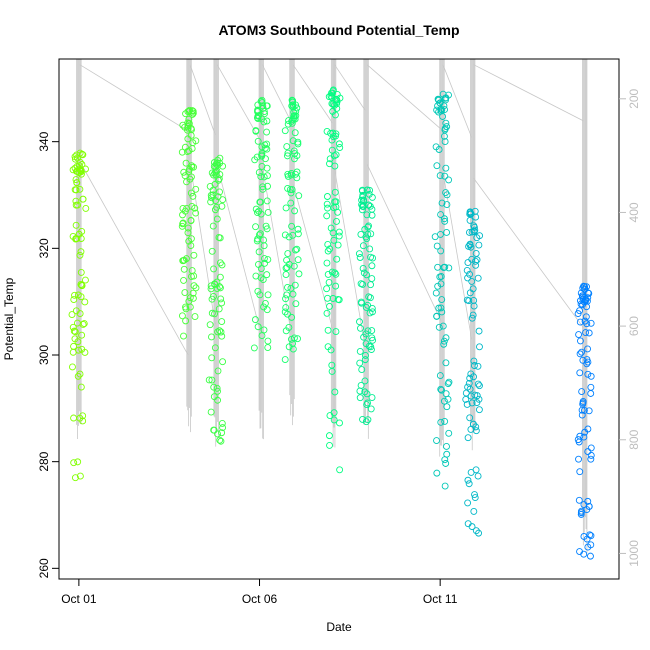 This screenshot has height=650, width=650. What do you see at coordinates (44, 355) in the screenshot?
I see `y-tick-label: 300` at bounding box center [44, 355].